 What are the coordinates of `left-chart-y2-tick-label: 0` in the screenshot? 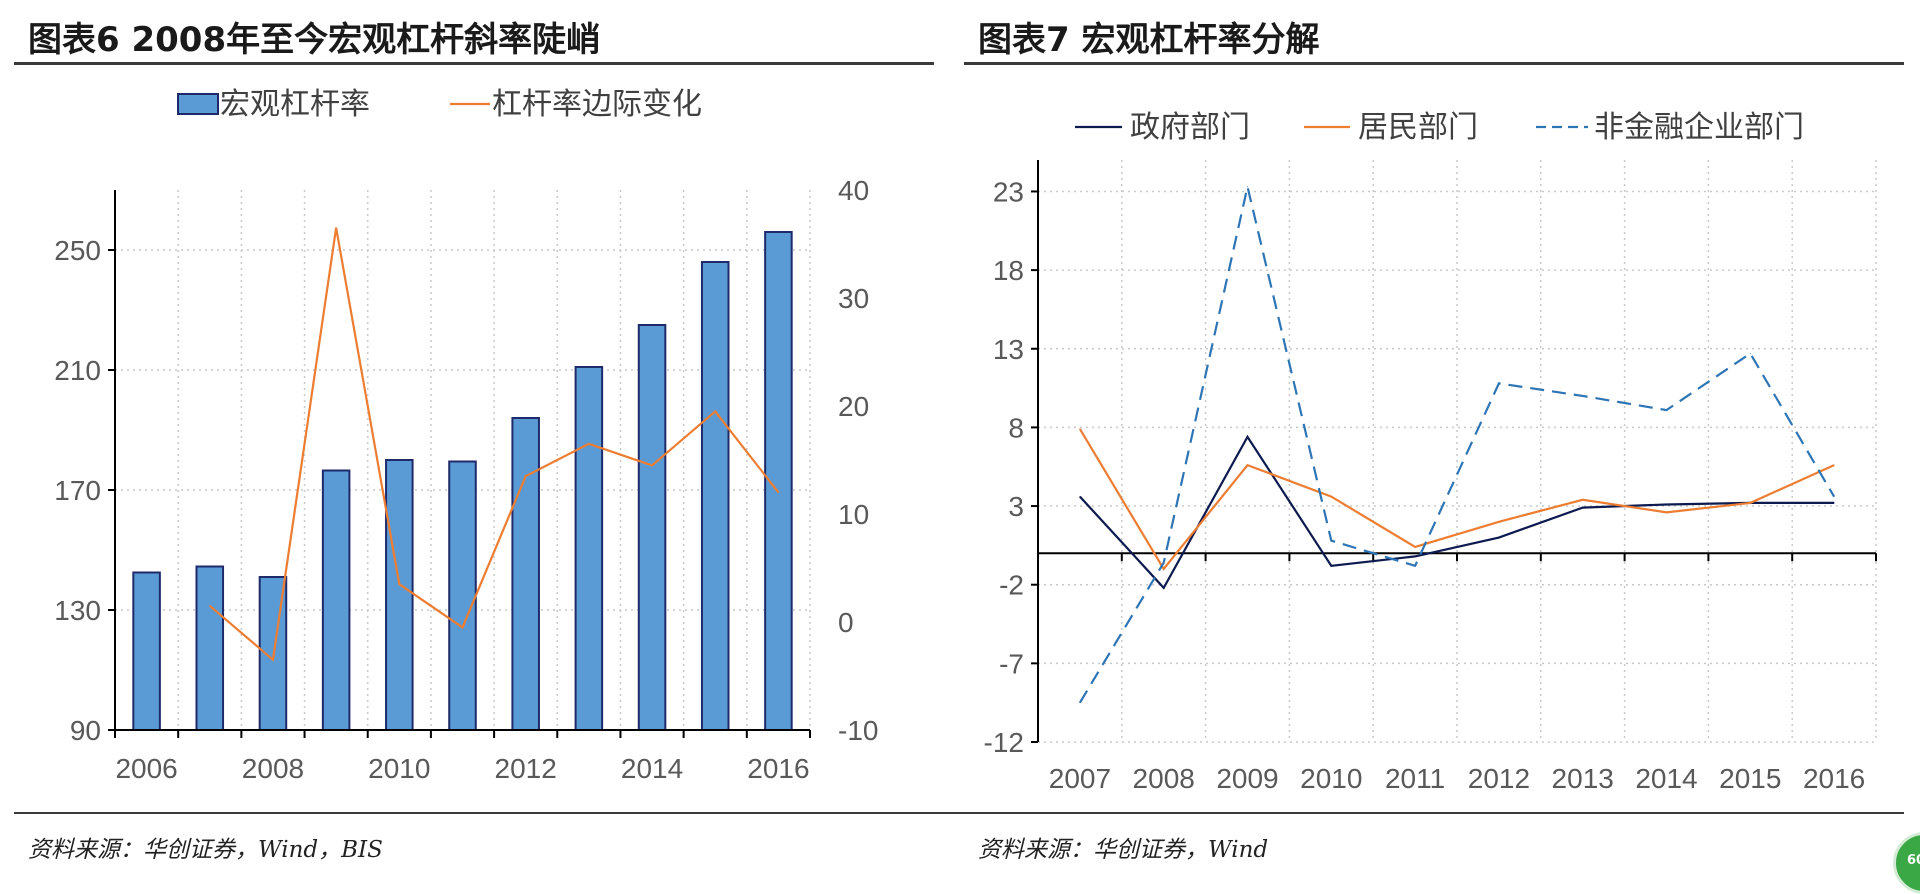 It's located at (846, 622).